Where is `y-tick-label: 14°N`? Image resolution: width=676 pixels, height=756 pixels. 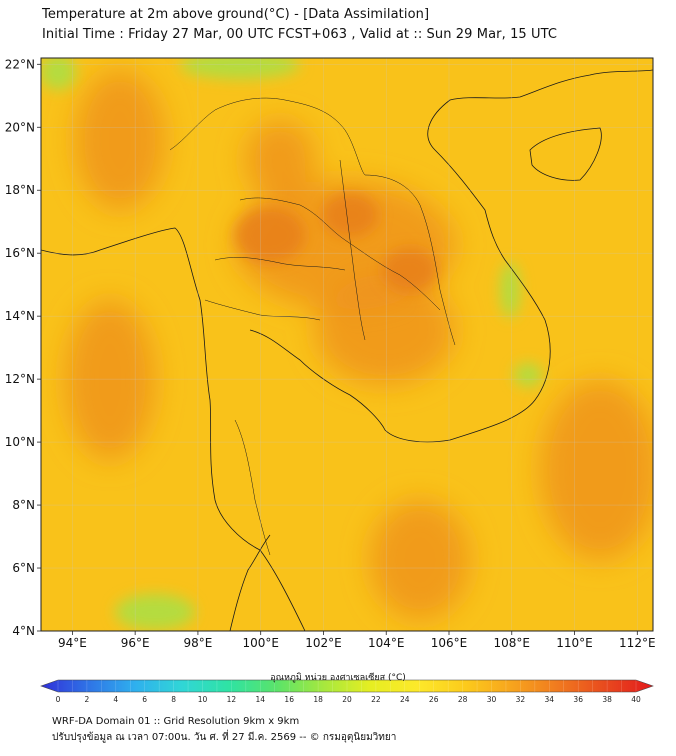 y-tick-label: 14°N is located at coordinates (20, 316).